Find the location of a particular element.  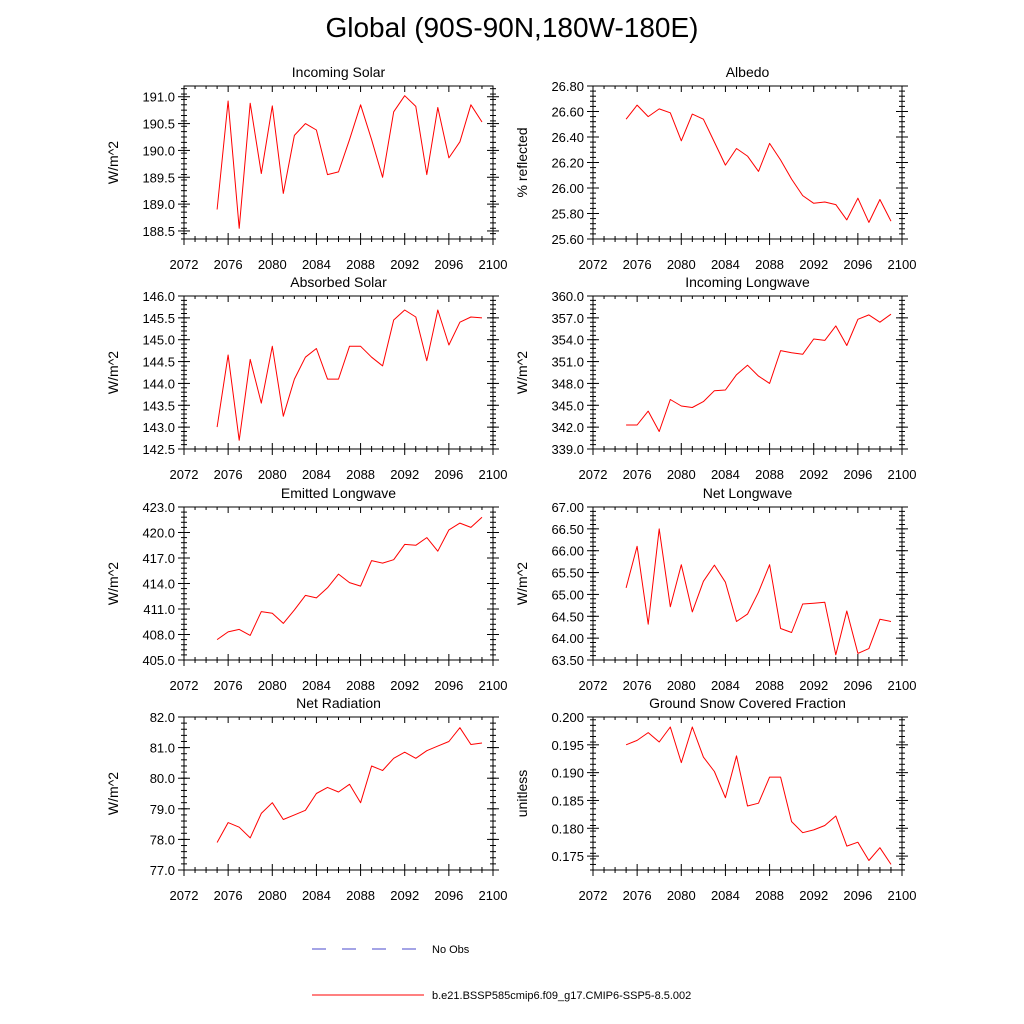

y-tick-label: 78.0 is located at coordinates (162, 839).